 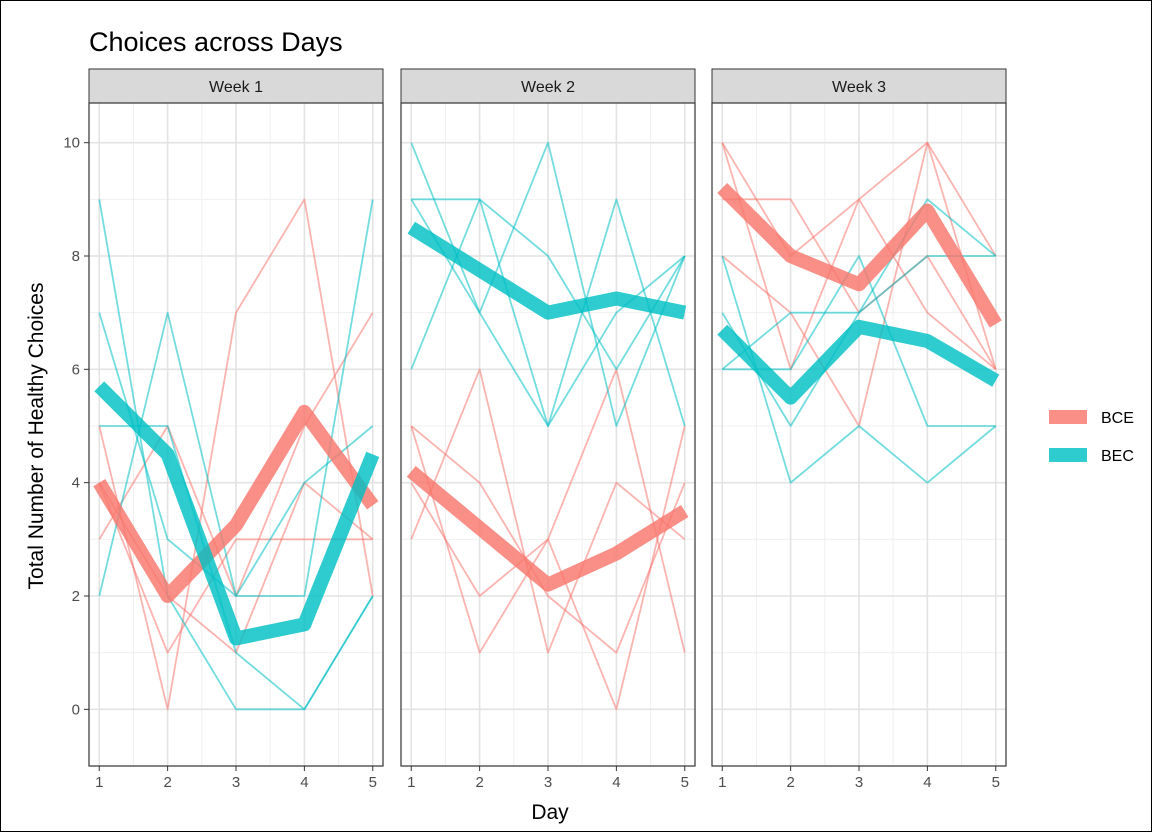 I want to click on y-tick-label: 2, so click(x=76, y=596).